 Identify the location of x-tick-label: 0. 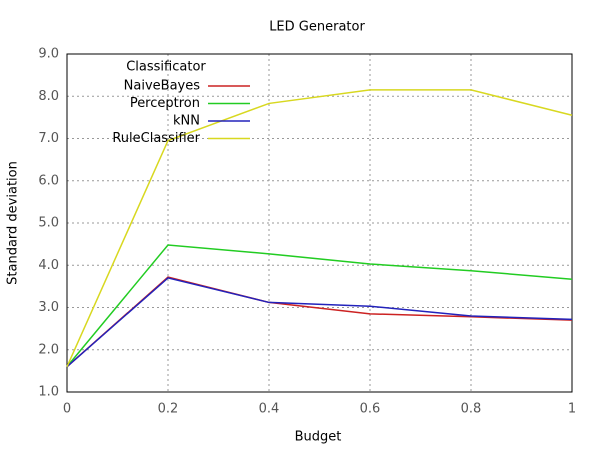
(67, 409).